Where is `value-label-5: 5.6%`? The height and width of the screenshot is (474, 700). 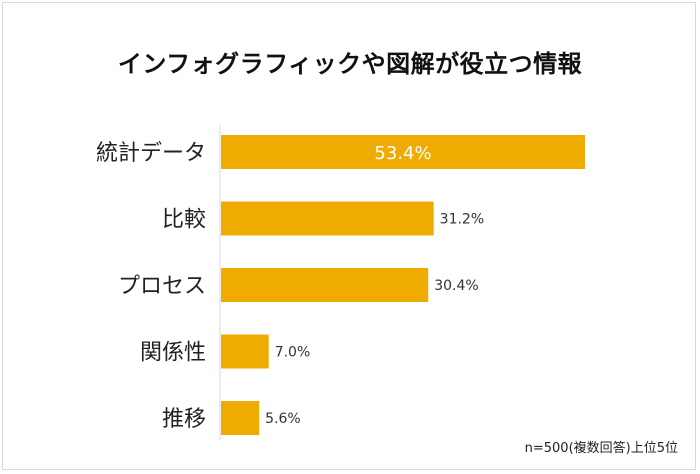 value-label-5: 5.6% is located at coordinates (283, 419).